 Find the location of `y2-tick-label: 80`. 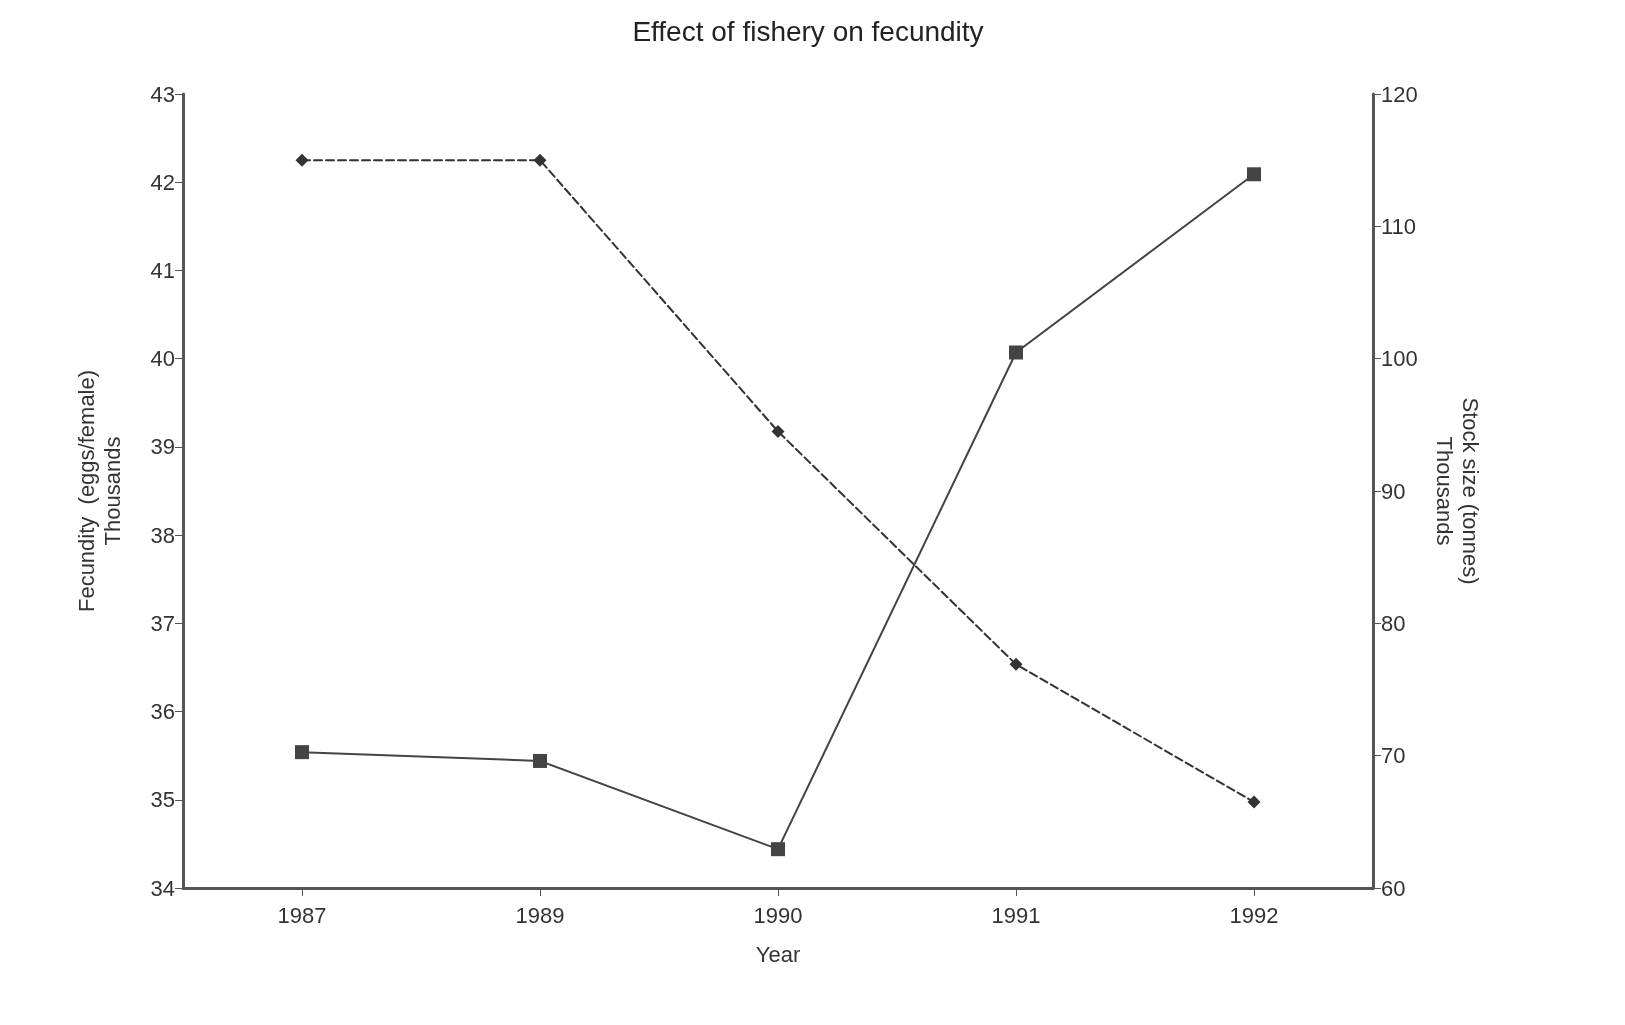

y2-tick-label: 80 is located at coordinates (1393, 623).